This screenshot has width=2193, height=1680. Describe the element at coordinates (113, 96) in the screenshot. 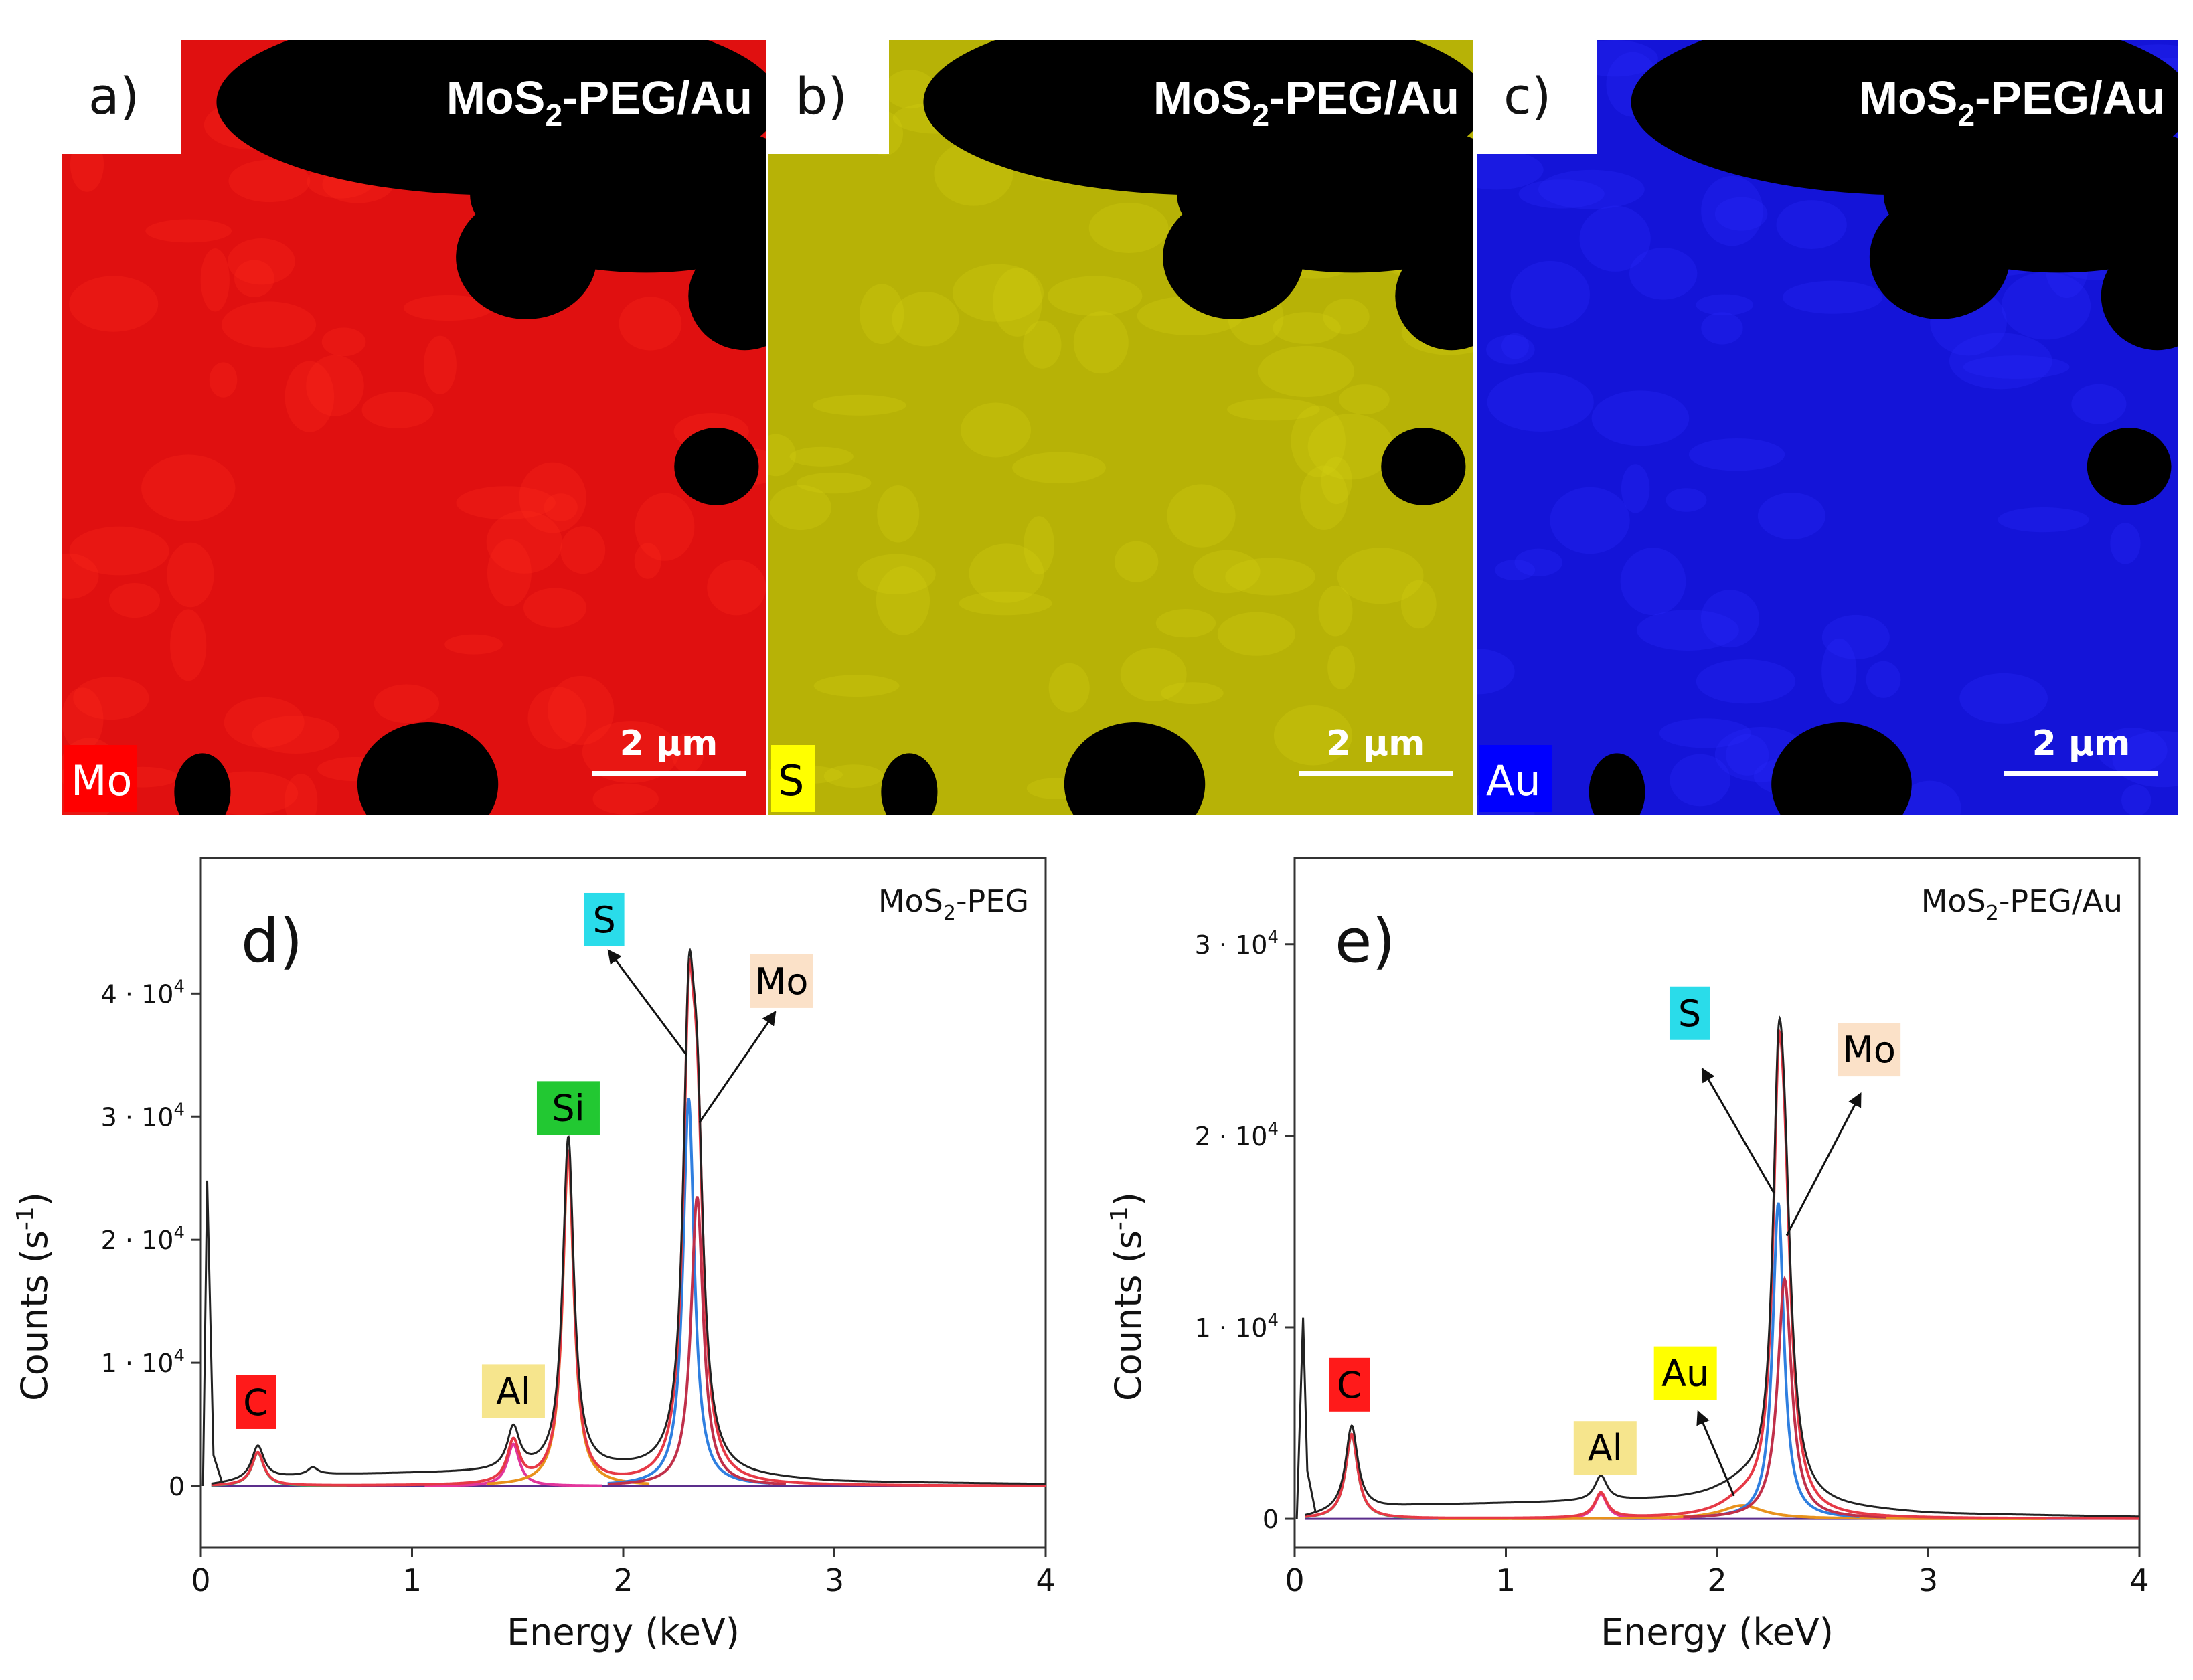

I see `panel-label: a)` at that location.